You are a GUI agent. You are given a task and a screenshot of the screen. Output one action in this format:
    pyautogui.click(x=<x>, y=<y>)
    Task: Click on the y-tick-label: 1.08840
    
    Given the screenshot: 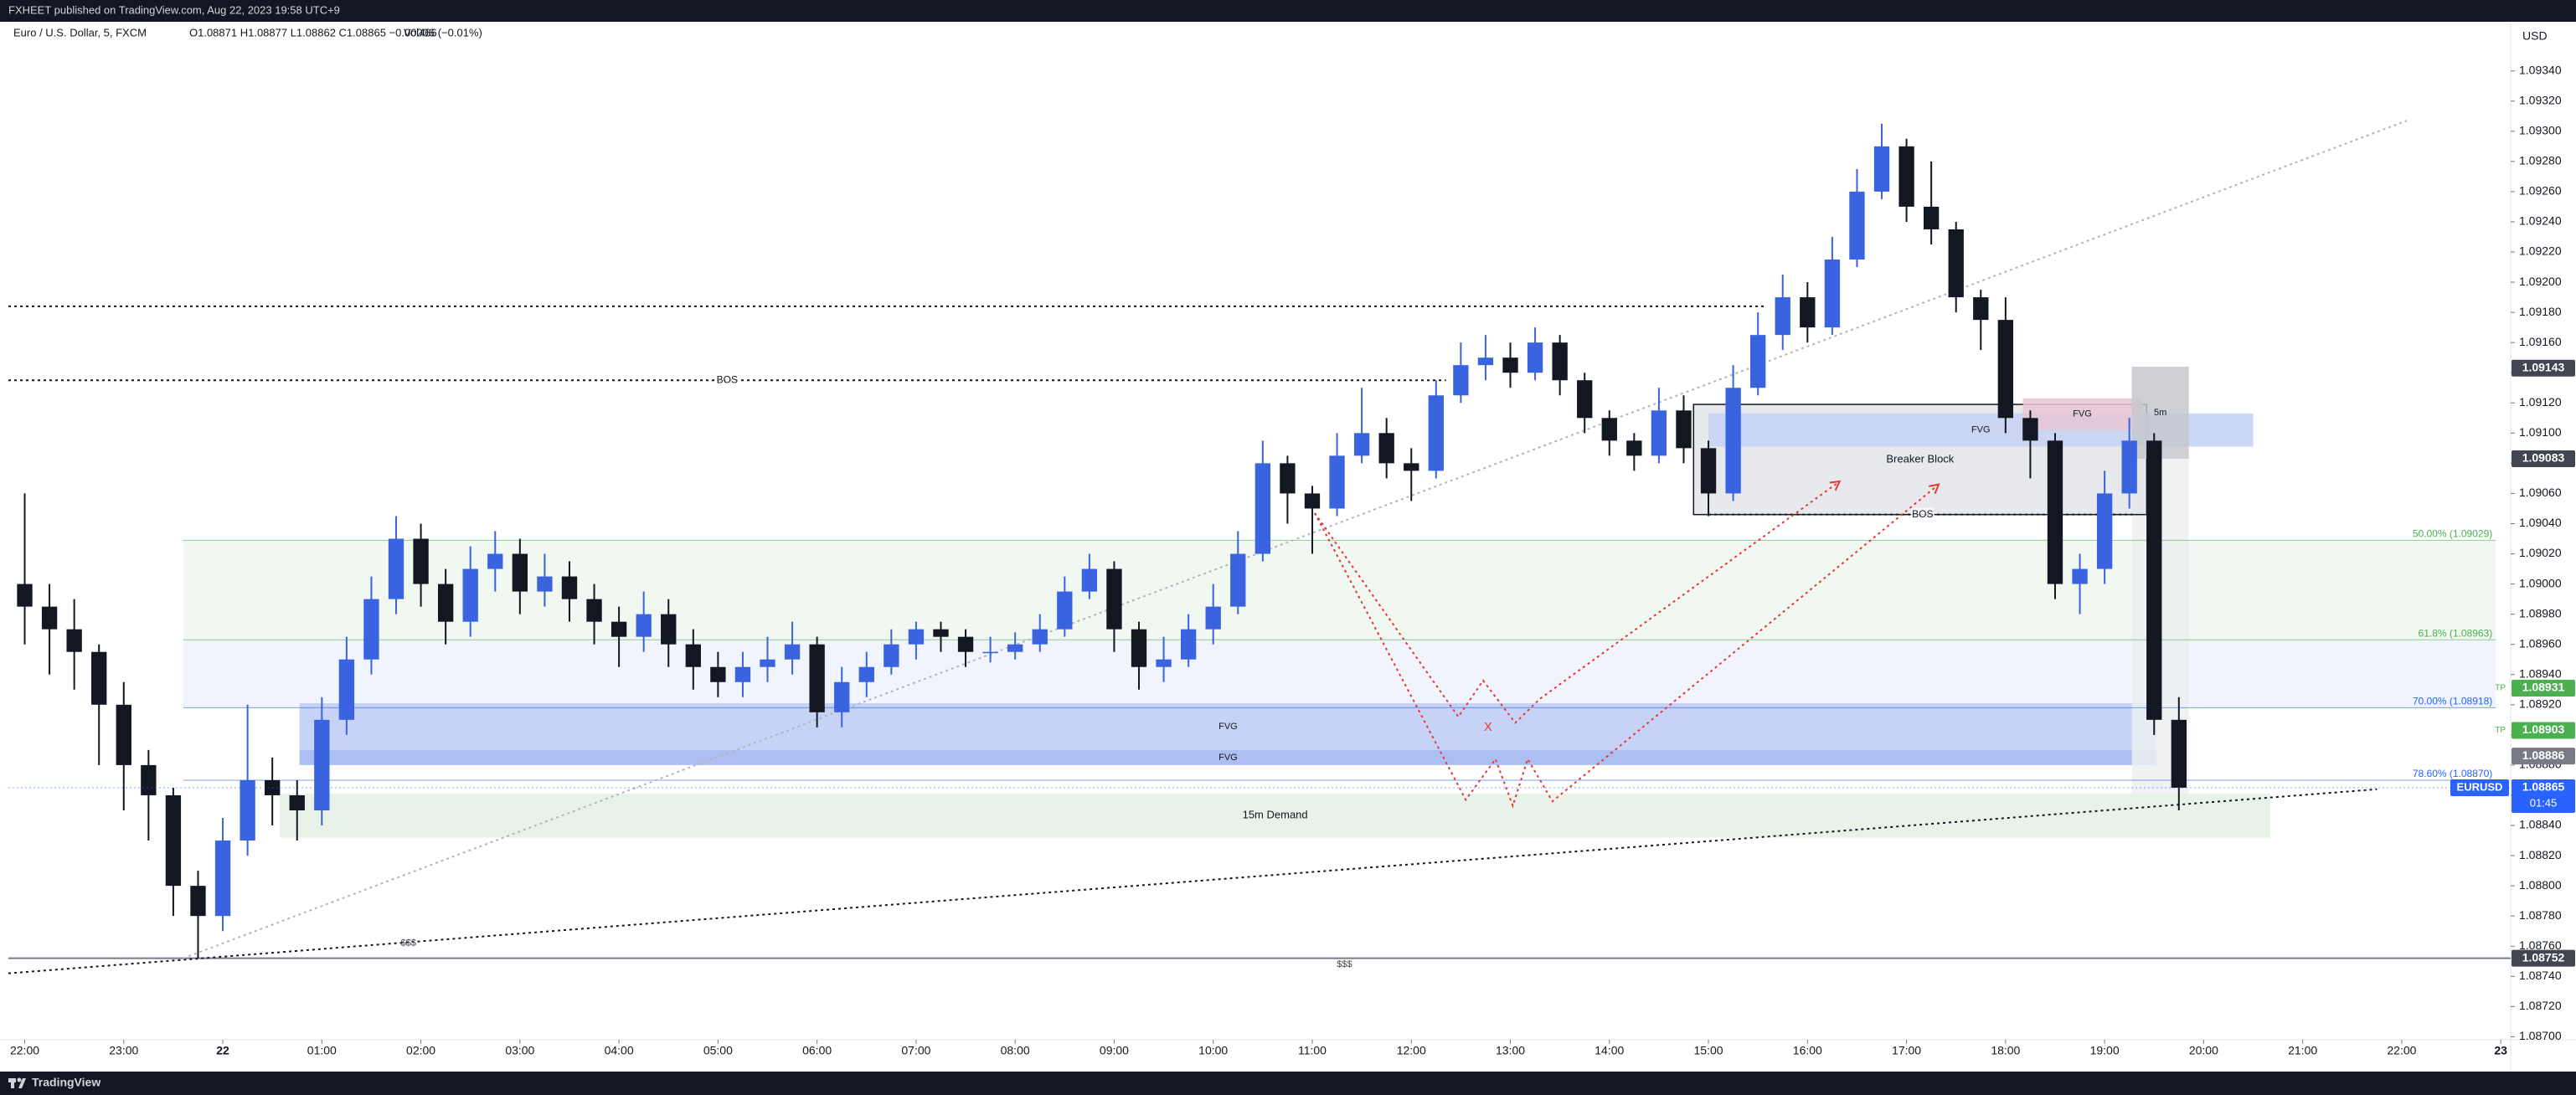 What is the action you would take?
    pyautogui.click(x=2540, y=824)
    